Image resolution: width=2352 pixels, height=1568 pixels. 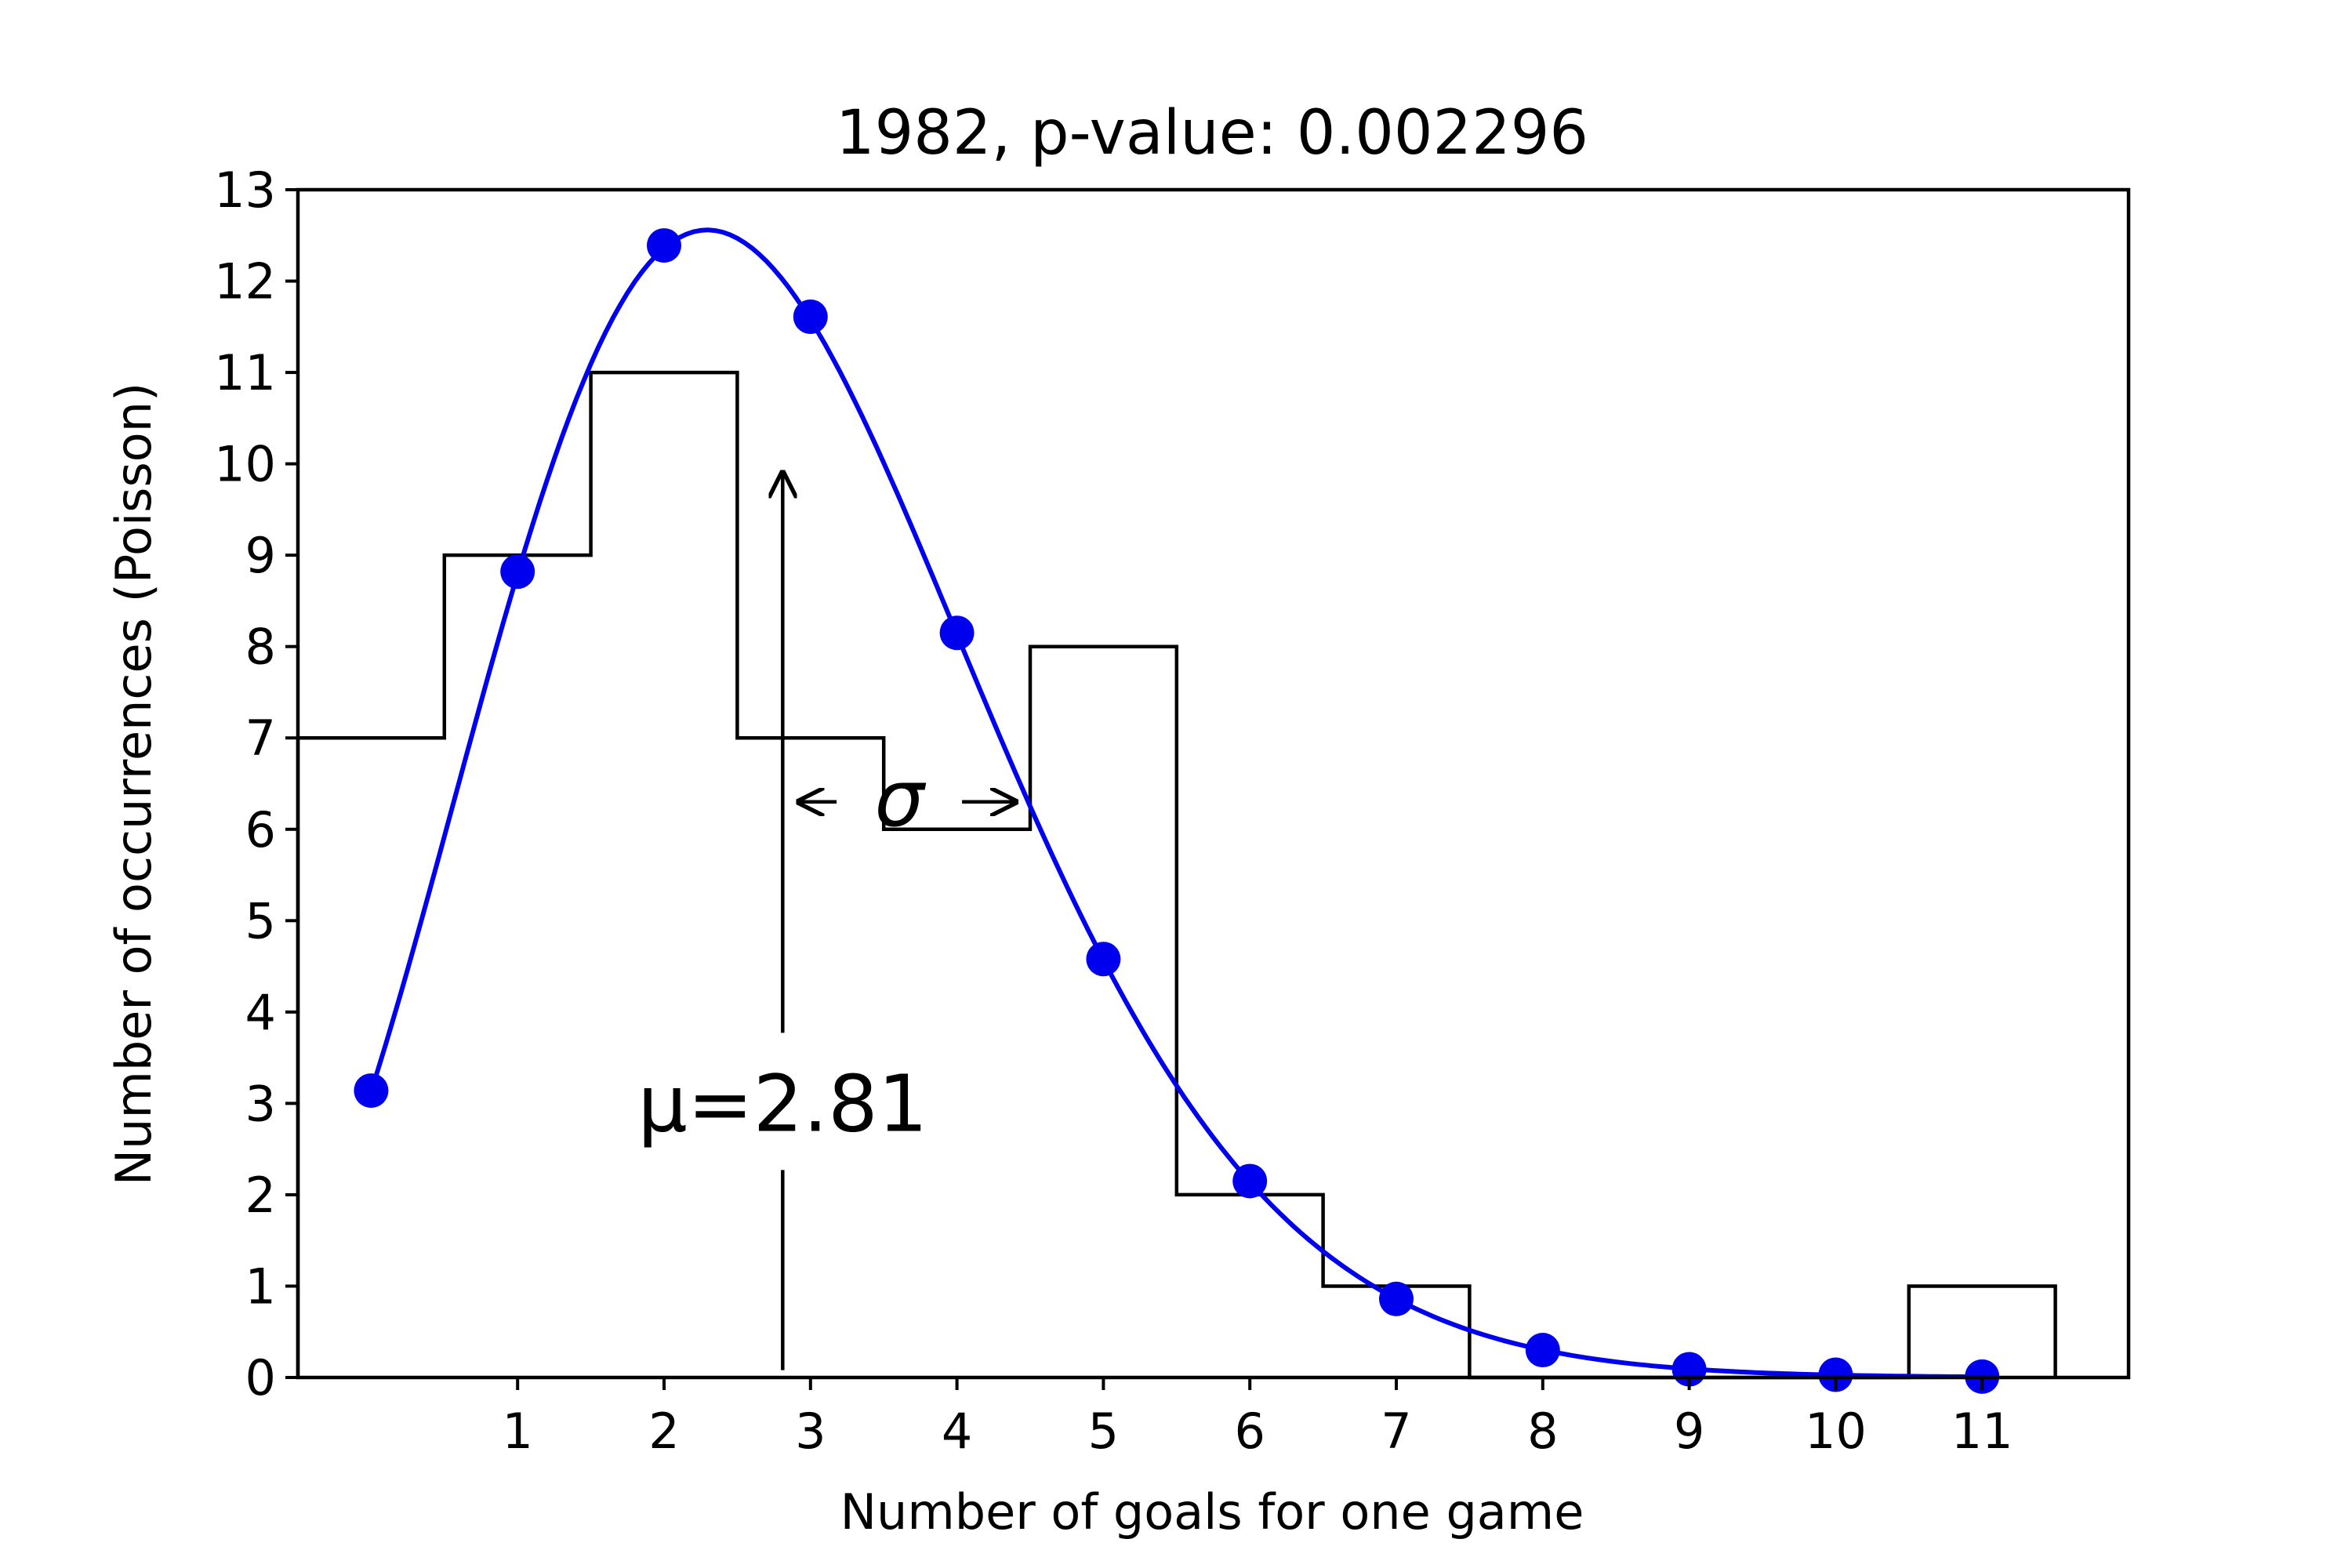 I want to click on y-tick-label: 8, so click(x=260, y=647).